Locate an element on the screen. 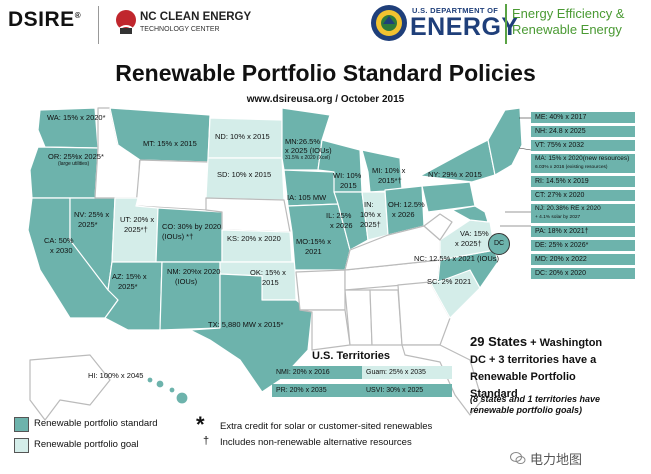 The width and height of the screenshot is (651, 474). wechat-icon is located at coordinates (518, 458).